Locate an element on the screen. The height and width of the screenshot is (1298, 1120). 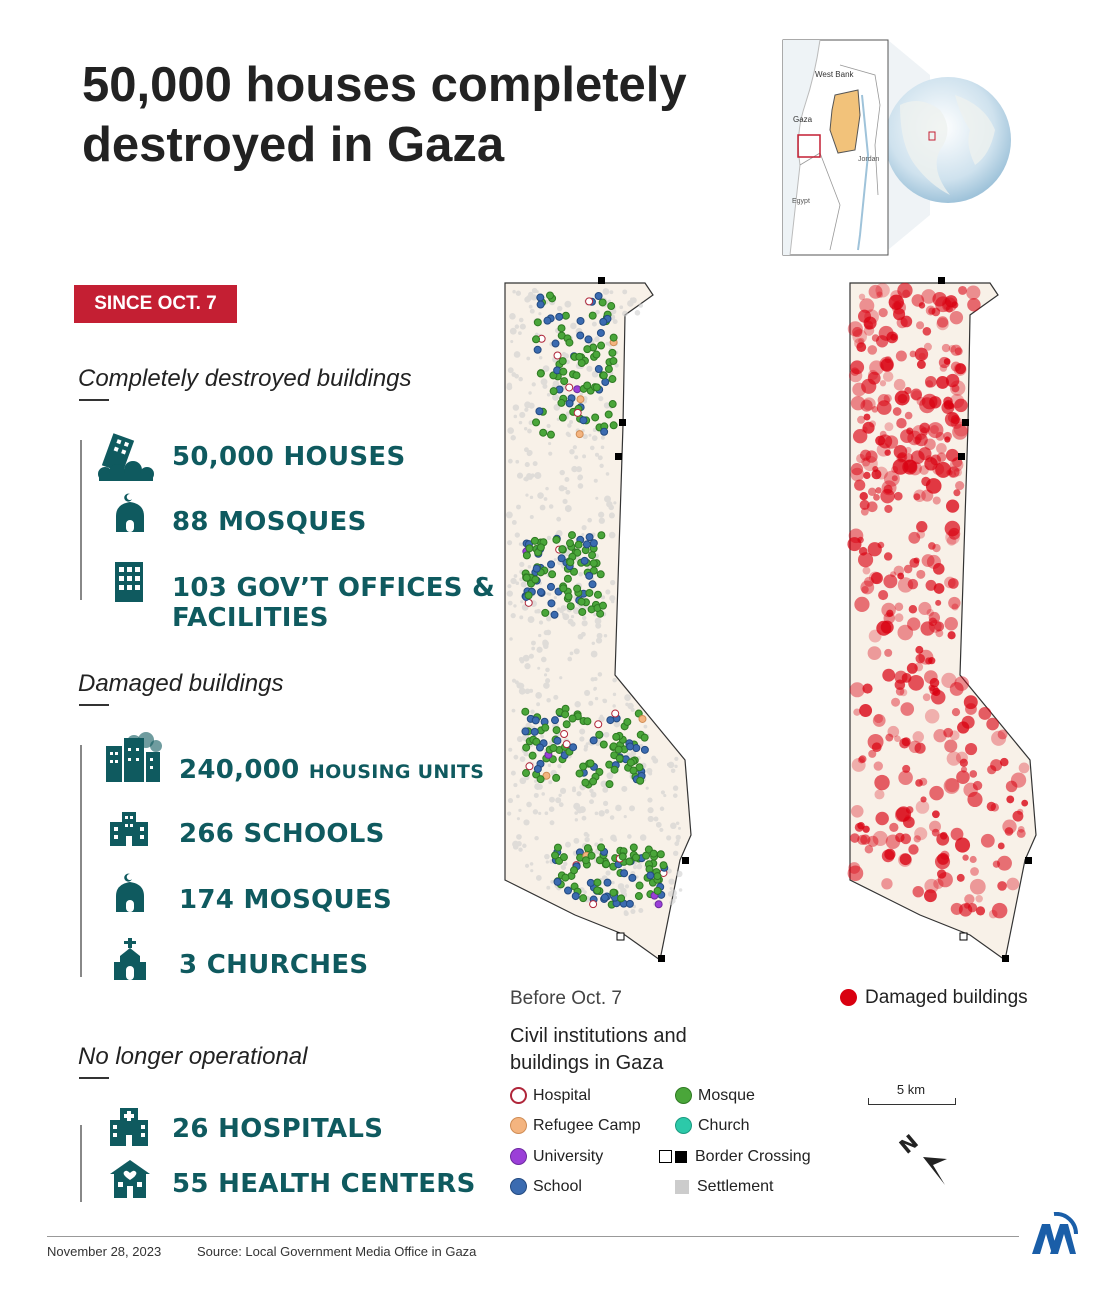
north-label: N is located at coordinates (909, 1143).